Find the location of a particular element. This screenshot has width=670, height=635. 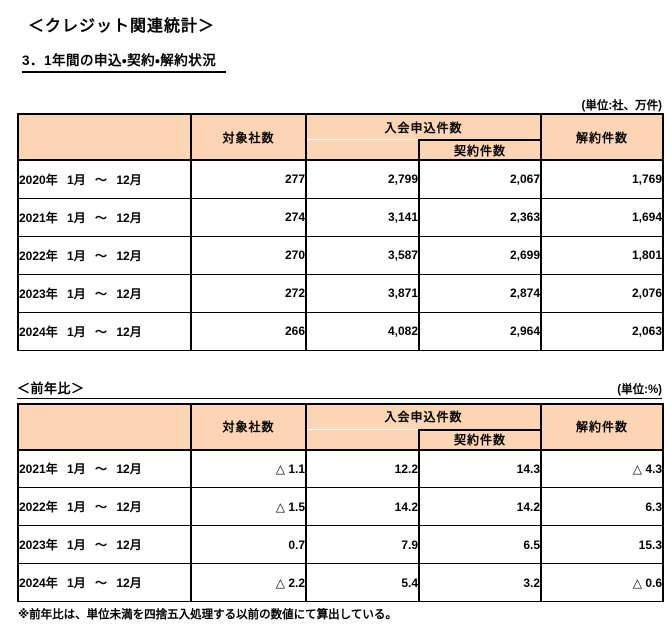

unit-label-companies-cases: (単位:社、万件) is located at coordinates (622, 106).